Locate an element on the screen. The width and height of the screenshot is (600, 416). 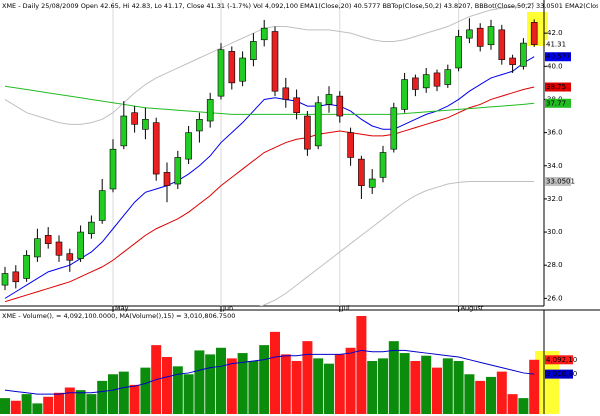
y-tick-label: 36.0 is located at coordinates (555, 133).